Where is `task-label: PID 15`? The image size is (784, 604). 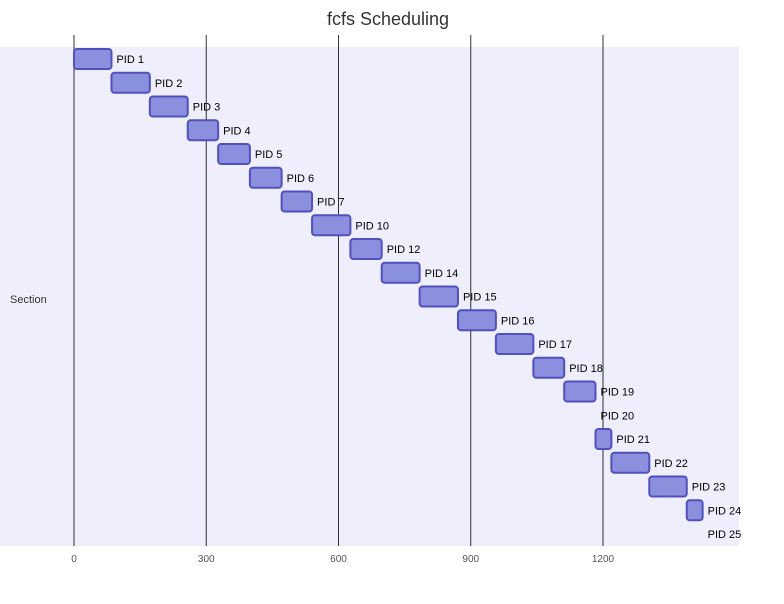 task-label: PID 15 is located at coordinates (480, 298).